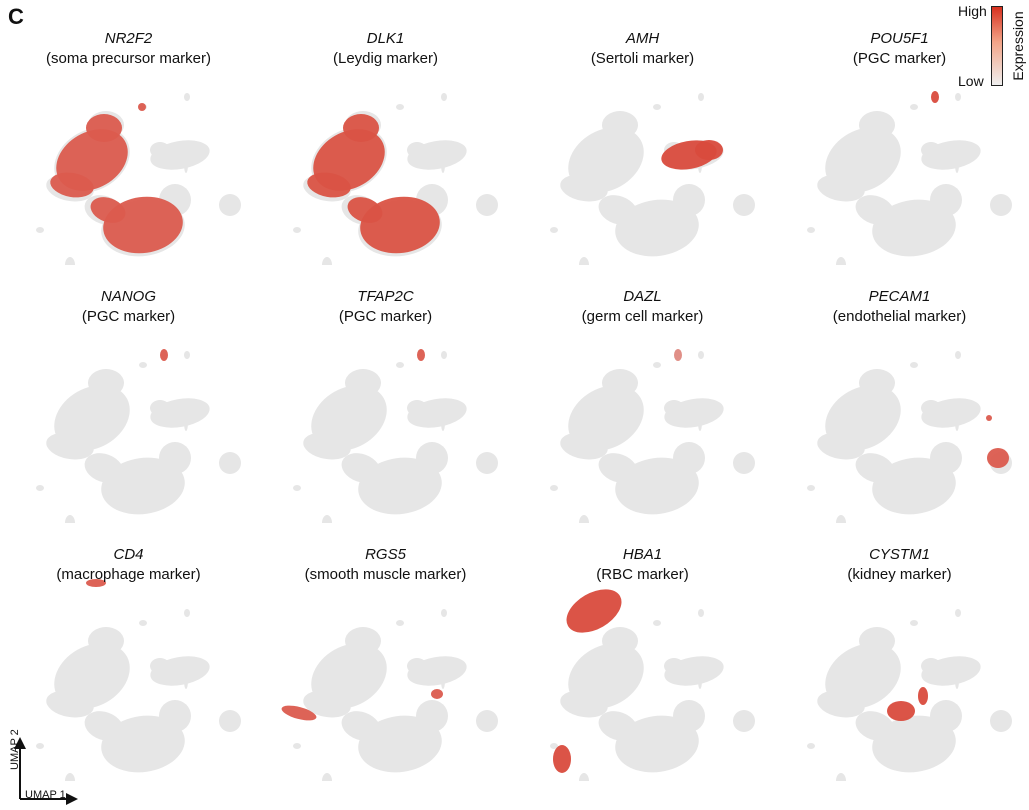 The width and height of the screenshot is (1029, 810). What do you see at coordinates (642, 316) in the screenshot?
I see `marker-description: (germ cell marker)` at bounding box center [642, 316].